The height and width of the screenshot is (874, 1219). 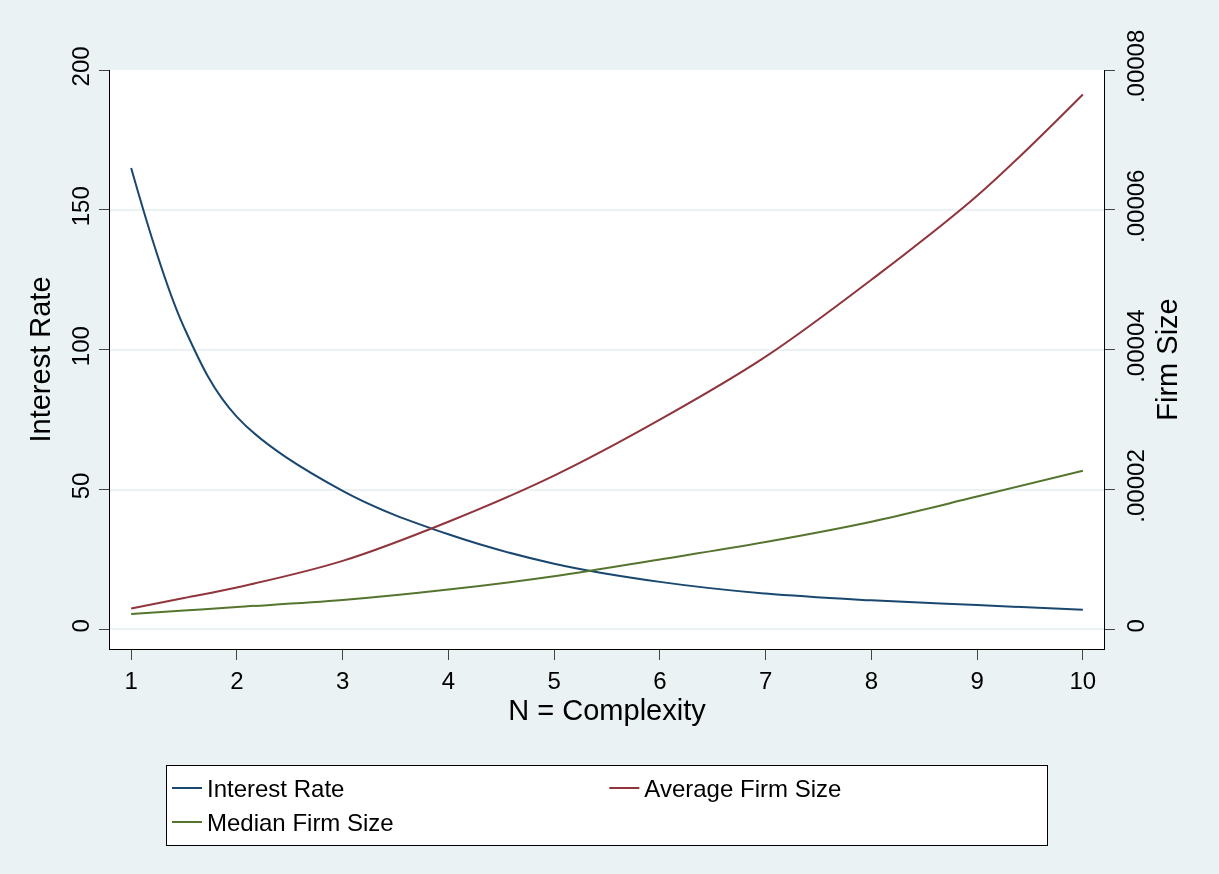 What do you see at coordinates (871, 680) in the screenshot?
I see `x-tick-label: 8` at bounding box center [871, 680].